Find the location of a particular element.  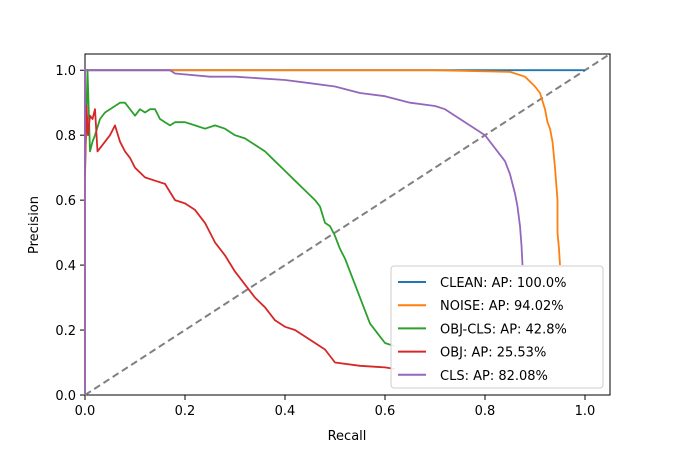

y-tick-label: 1.0 is located at coordinates (65, 71).